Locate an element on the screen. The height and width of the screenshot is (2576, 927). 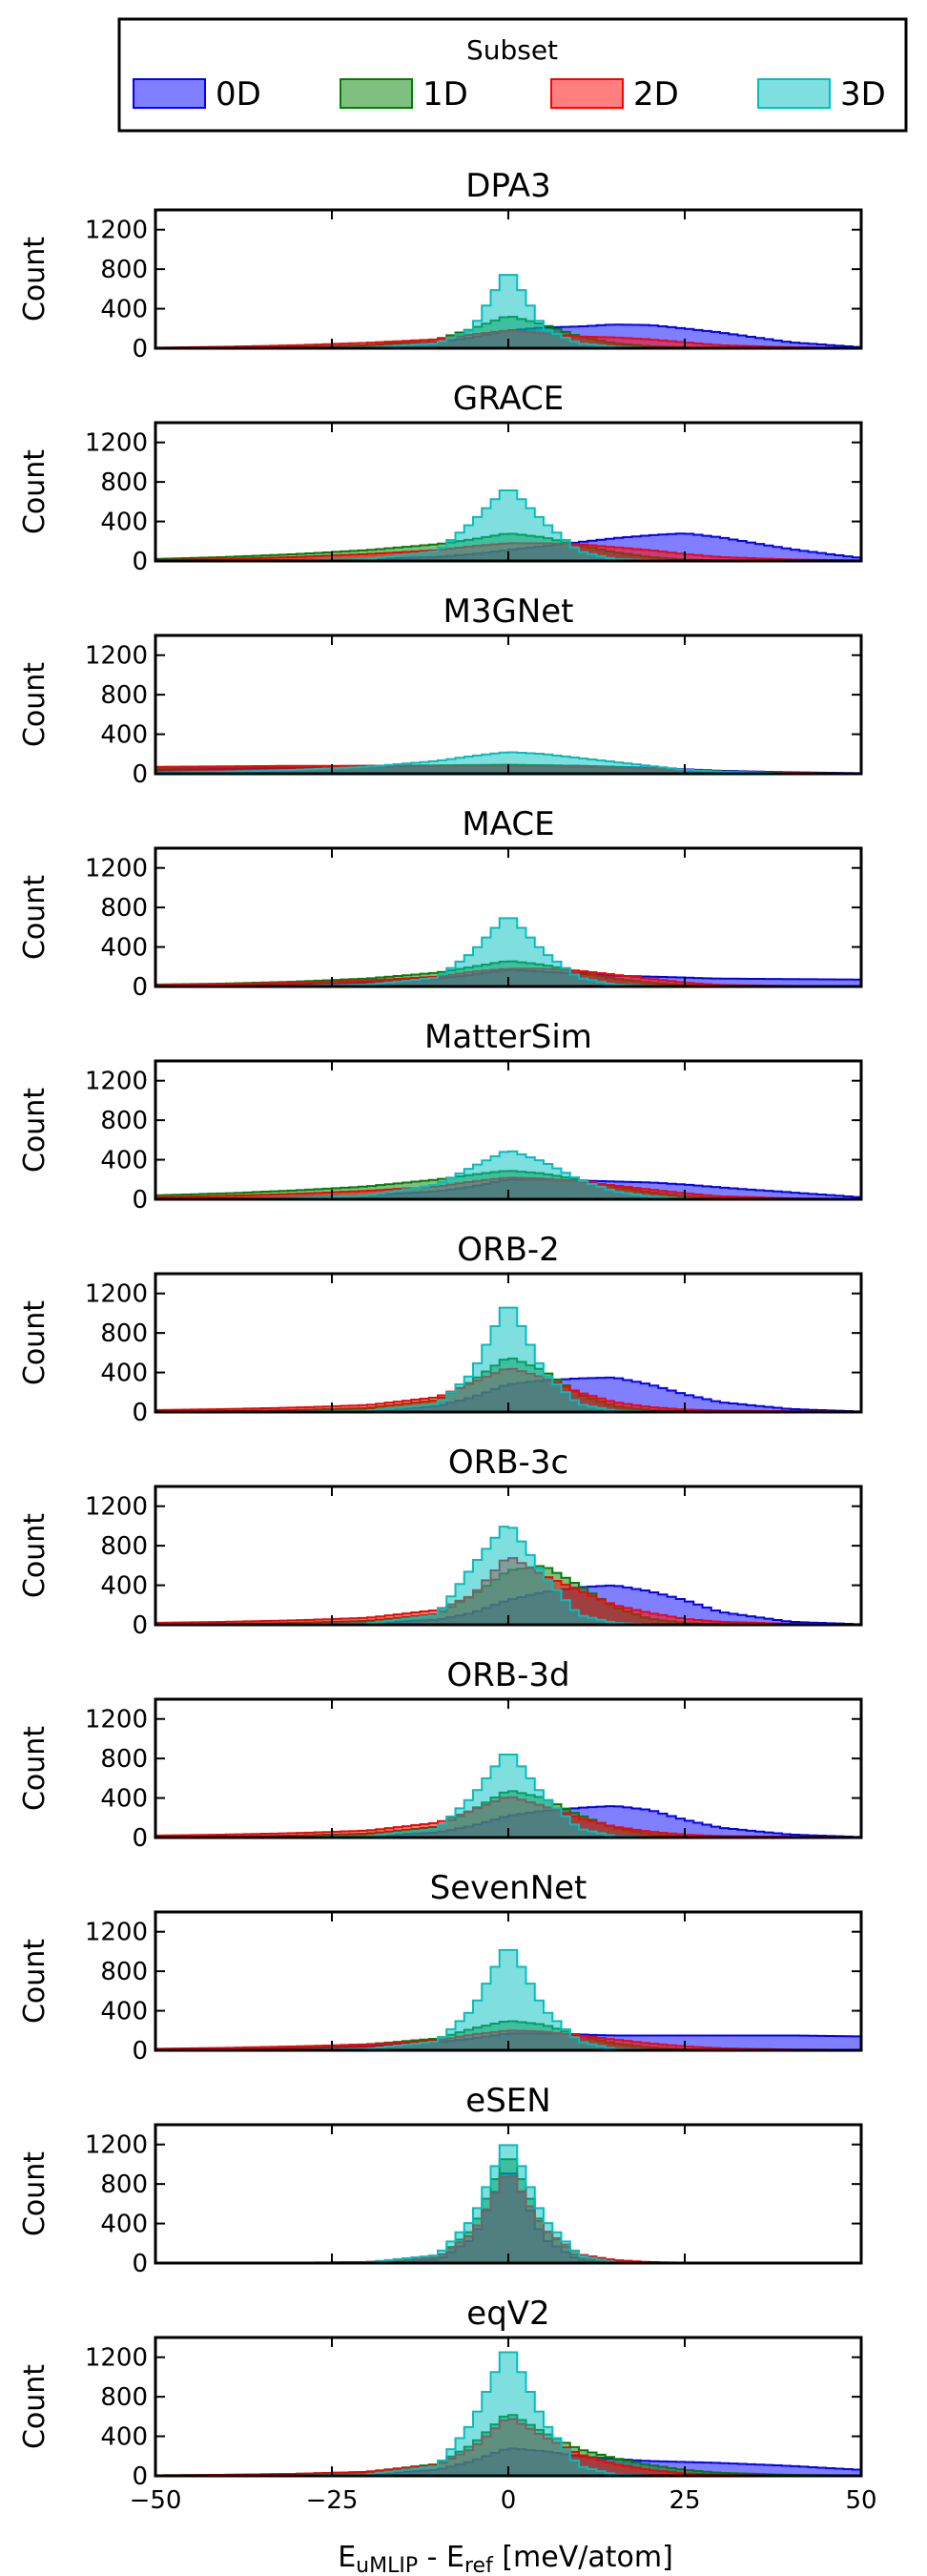
panel-sevennet: SevenNet Count 0 400 800 1200 is located at coordinates (440, 1967).